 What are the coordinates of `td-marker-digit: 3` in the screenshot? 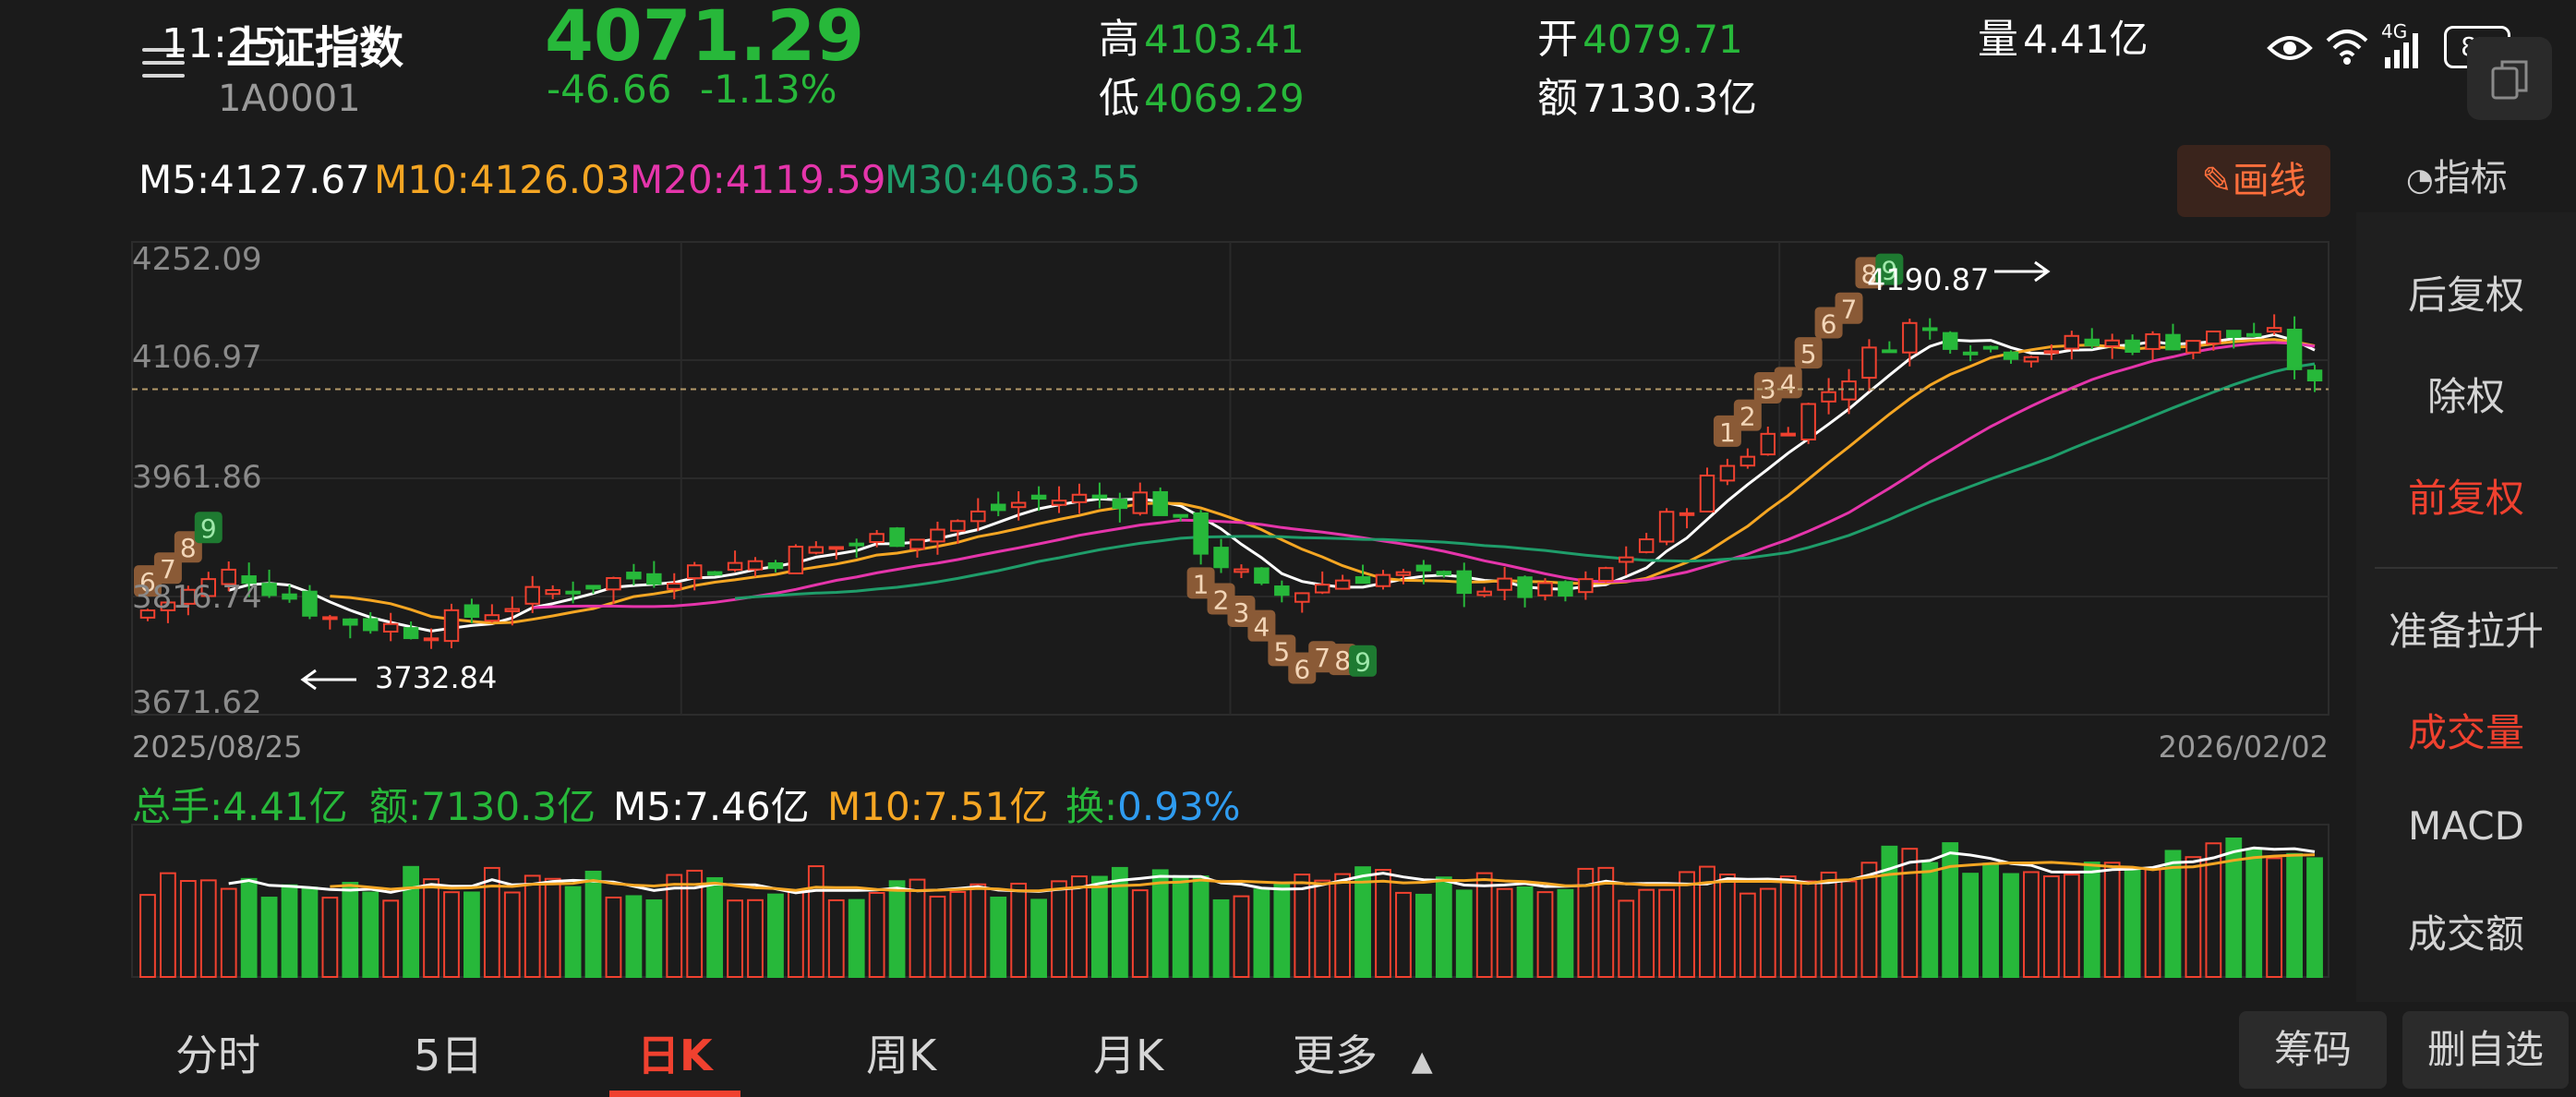 It's located at (1242, 612).